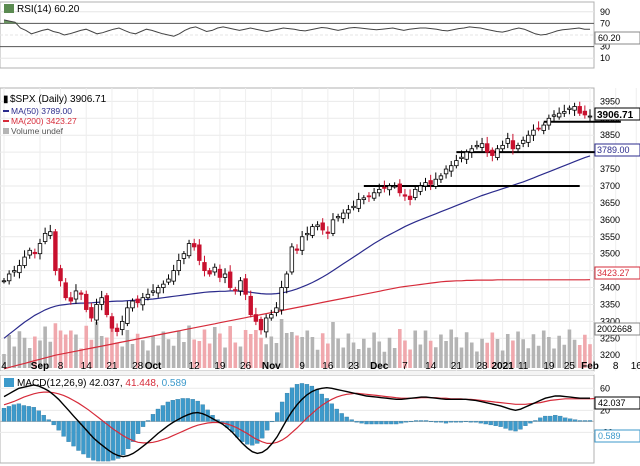  What do you see at coordinates (605, 410) in the screenshot?
I see `macd-tick-label: 20` at bounding box center [605, 410].